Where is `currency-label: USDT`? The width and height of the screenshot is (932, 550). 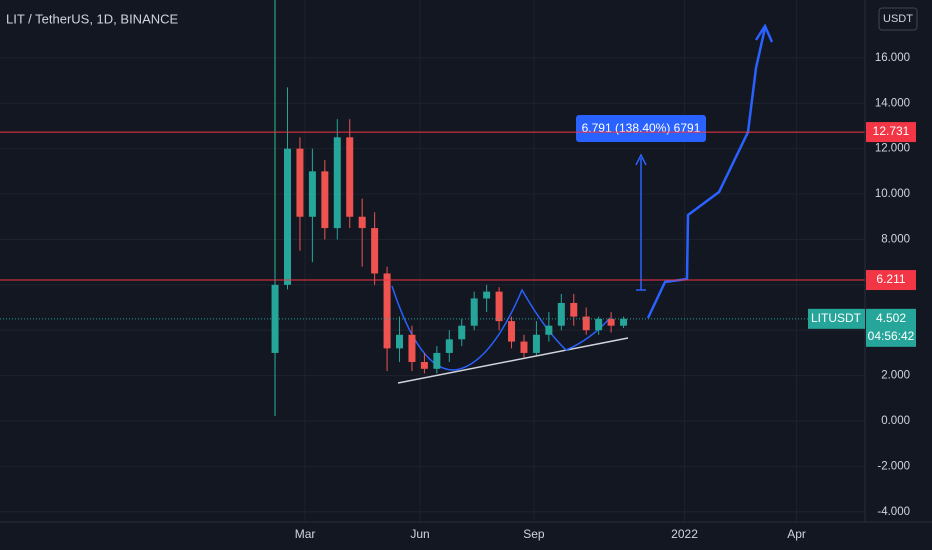 currency-label: USDT is located at coordinates (898, 19).